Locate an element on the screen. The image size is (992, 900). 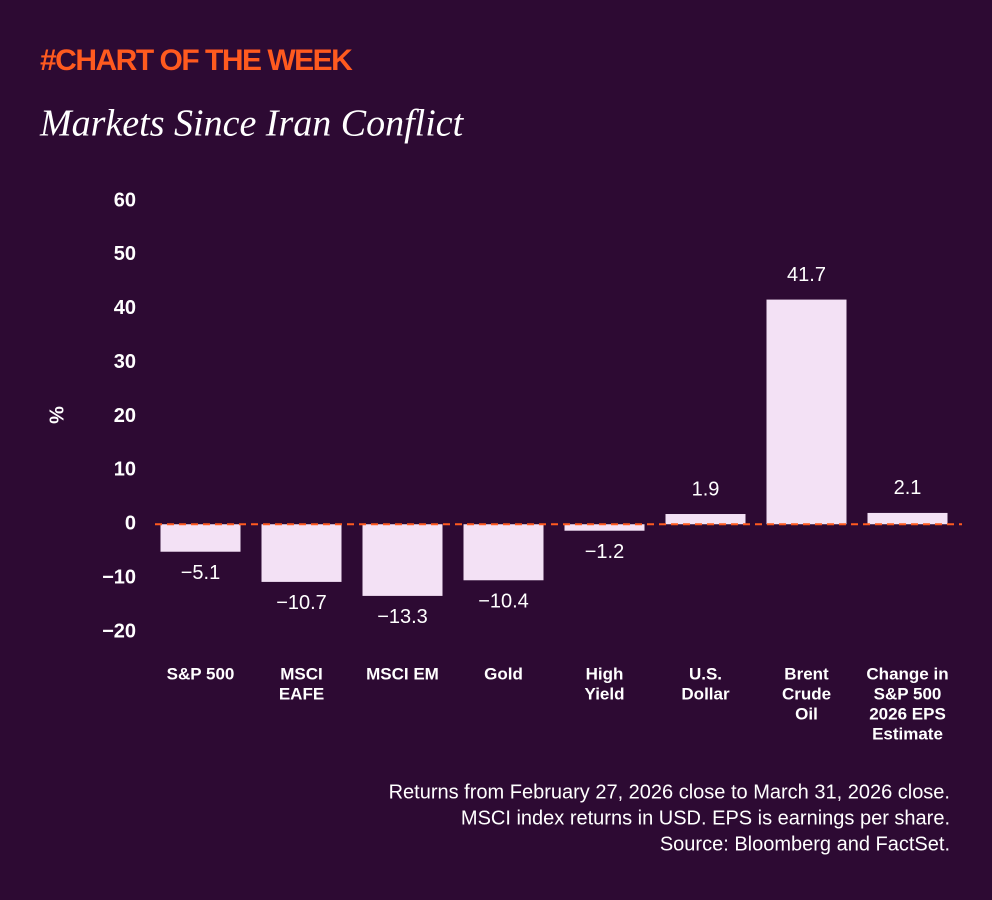
x-tick-label: Change in is located at coordinates (907, 673).